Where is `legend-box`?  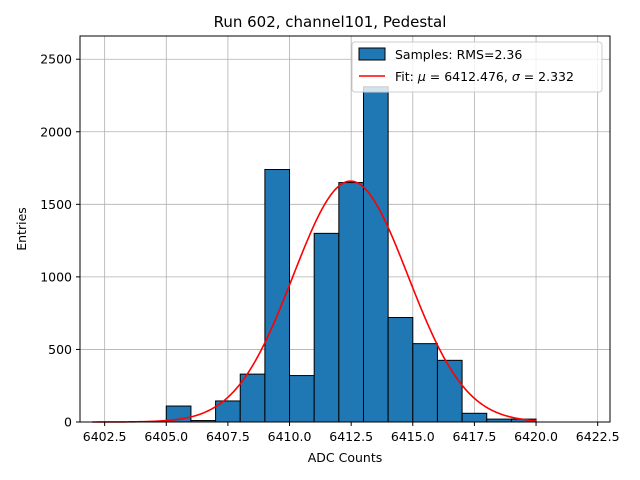 legend-box is located at coordinates (477, 67).